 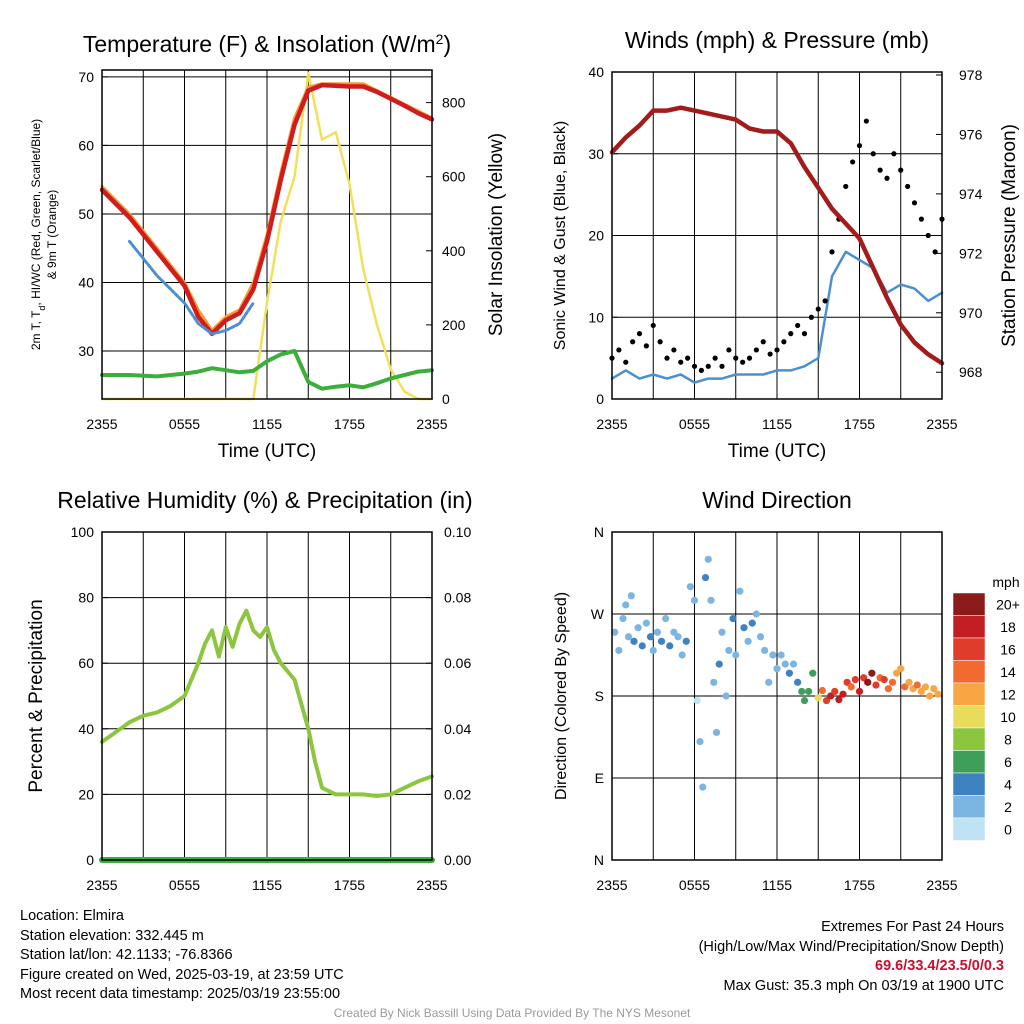 What do you see at coordinates (1008, 784) in the screenshot?
I see `colorbar-label: 4` at bounding box center [1008, 784].